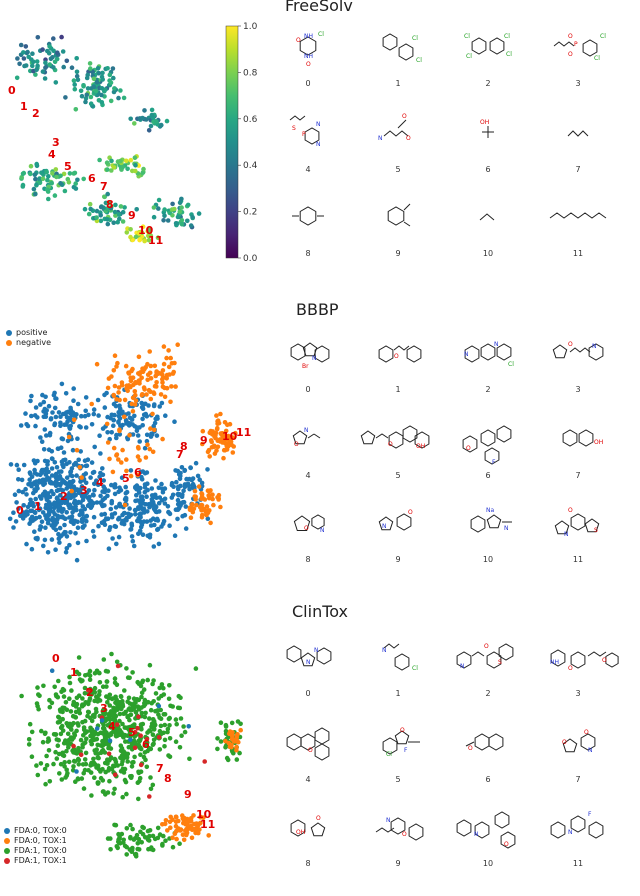 This screenshot has width=640, height=896. Describe the element at coordinates (7, 851) in the screenshot. I see `legend-marker` at that location.